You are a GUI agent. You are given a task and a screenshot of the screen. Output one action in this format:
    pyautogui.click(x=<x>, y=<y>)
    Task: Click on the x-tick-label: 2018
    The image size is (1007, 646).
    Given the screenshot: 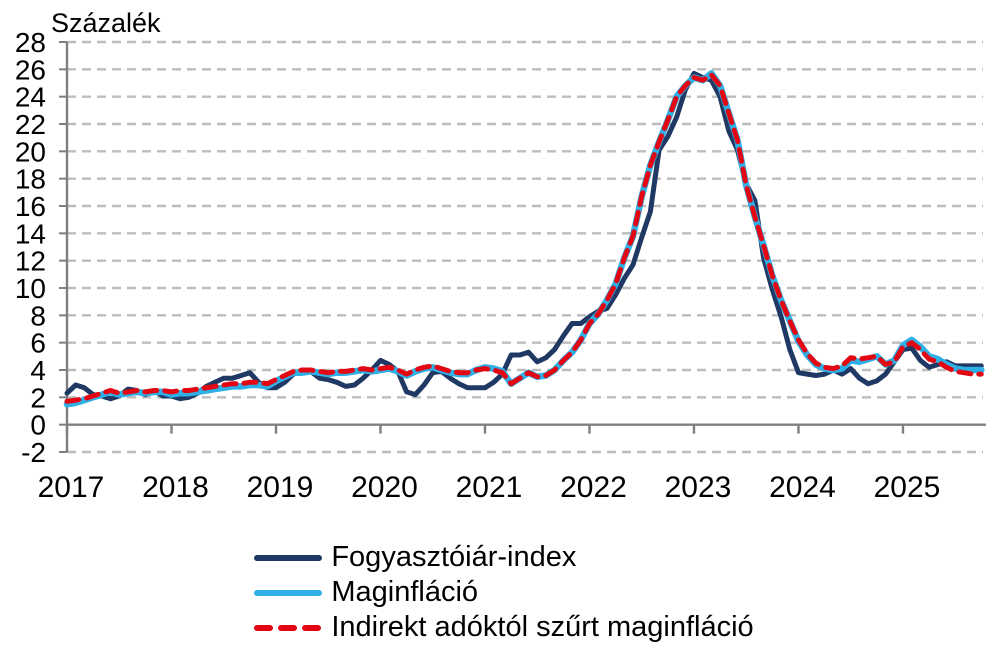 What is the action you would take?
    pyautogui.click(x=175, y=487)
    